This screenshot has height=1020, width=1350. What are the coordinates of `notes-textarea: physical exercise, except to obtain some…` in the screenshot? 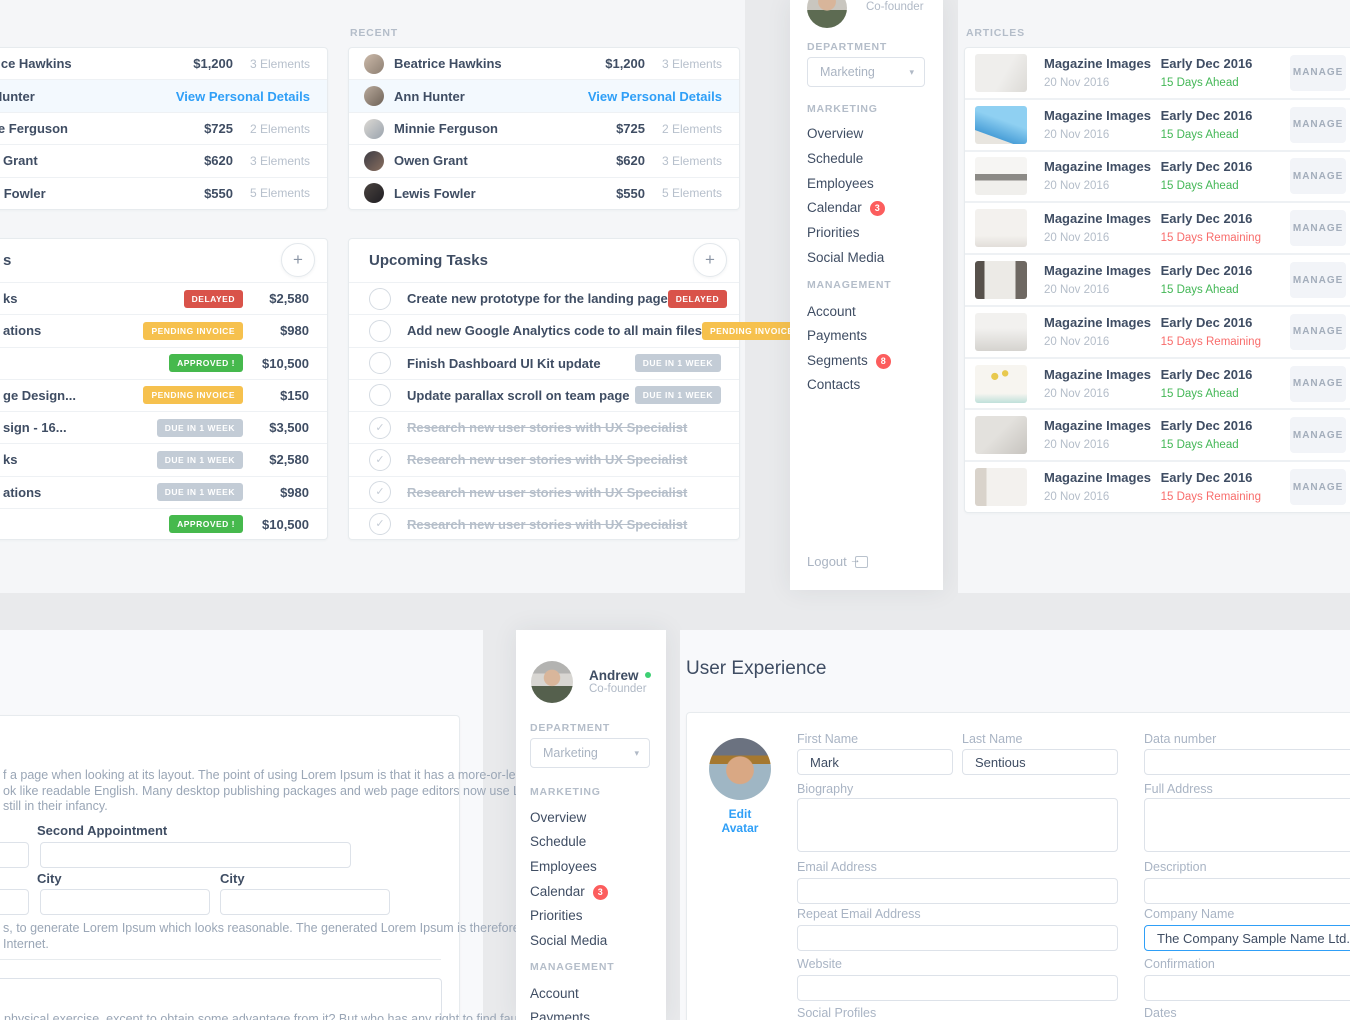 It's located at (294, 999).